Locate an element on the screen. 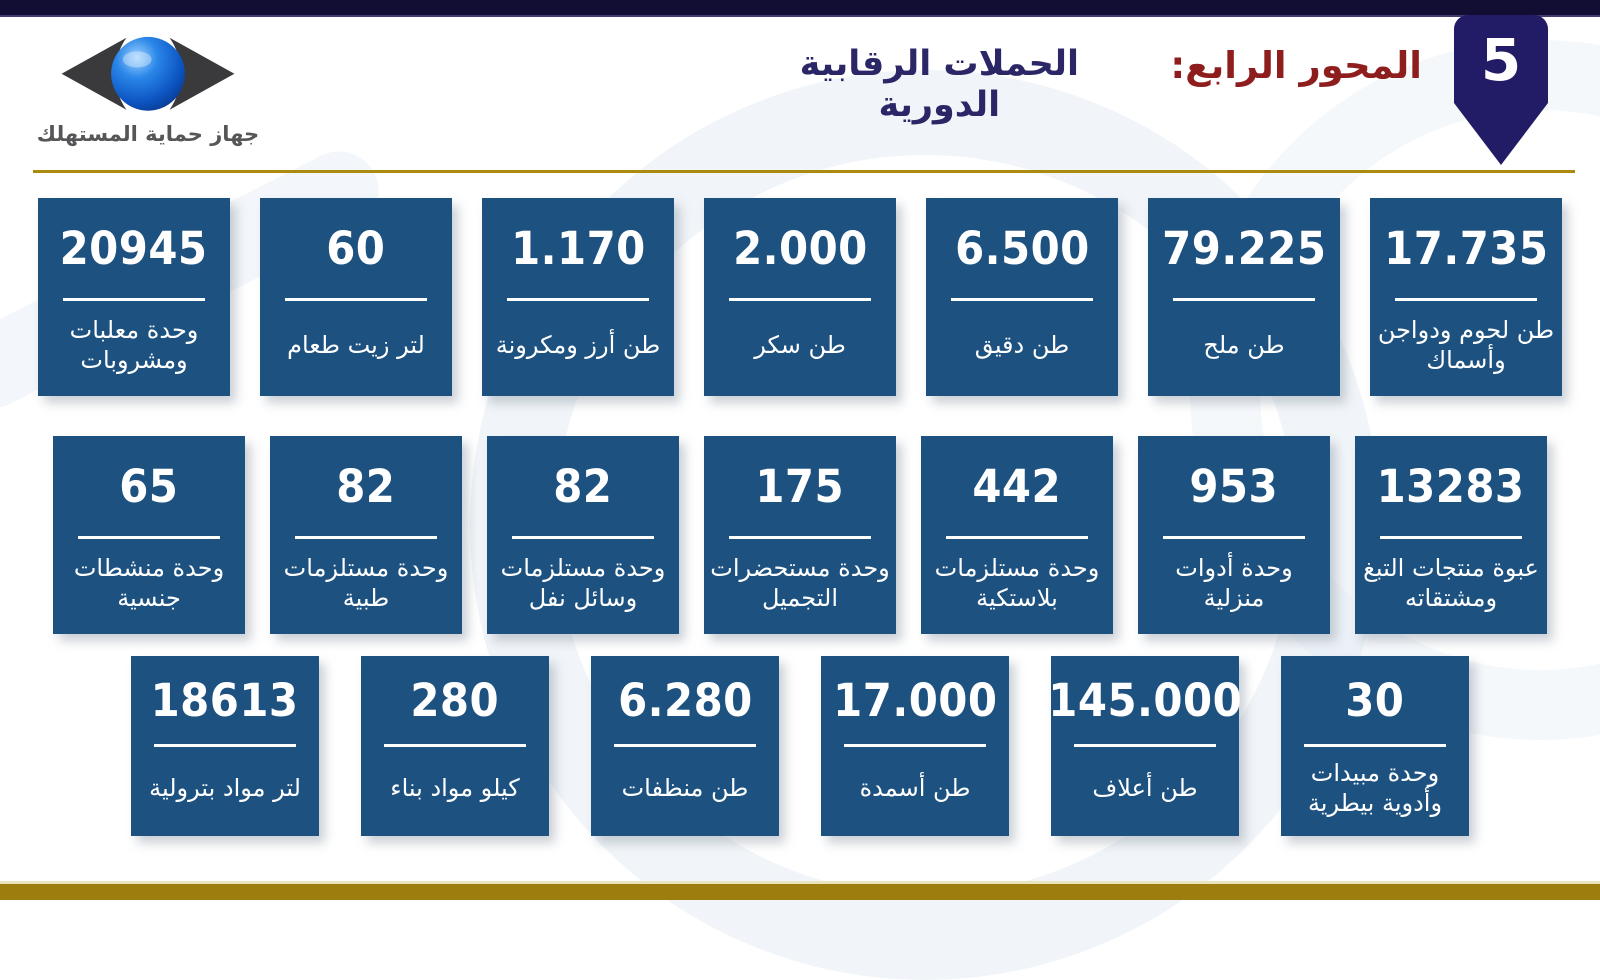  stat-label: وحدة أدوات منزلية is located at coordinates (1234, 582).